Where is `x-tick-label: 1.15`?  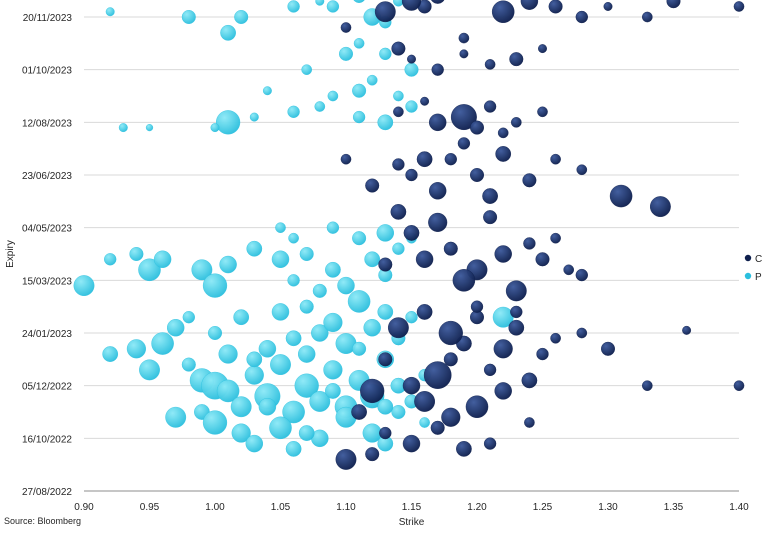 x-tick-label: 1.15 is located at coordinates (412, 507).